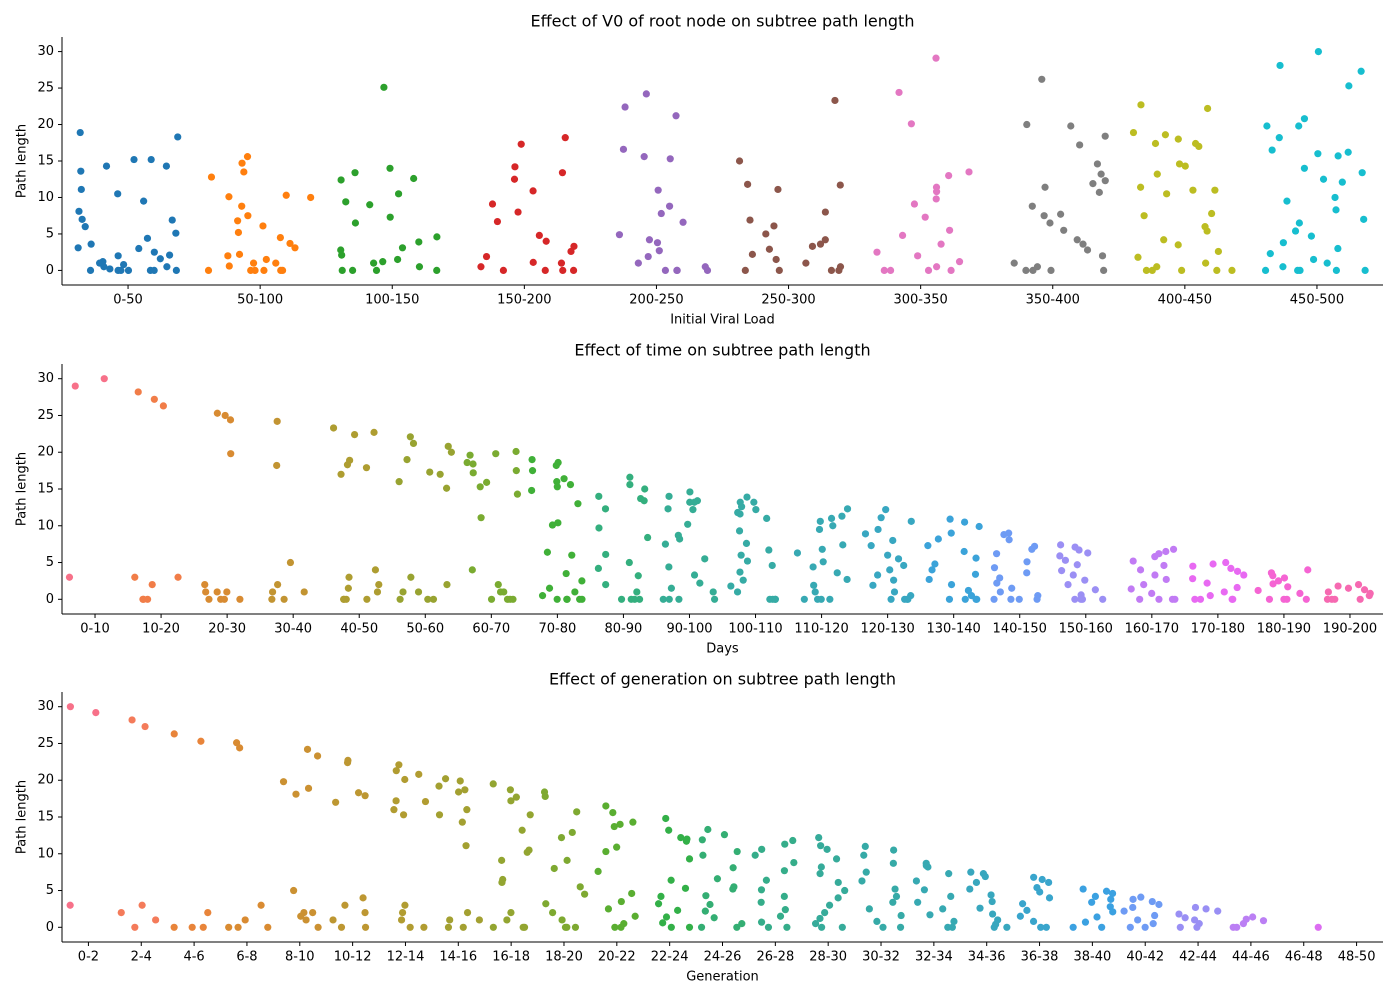 The image size is (1400, 1000). Describe the element at coordinates (45, 88) in the screenshot. I see `y-tick-label: 25` at that location.